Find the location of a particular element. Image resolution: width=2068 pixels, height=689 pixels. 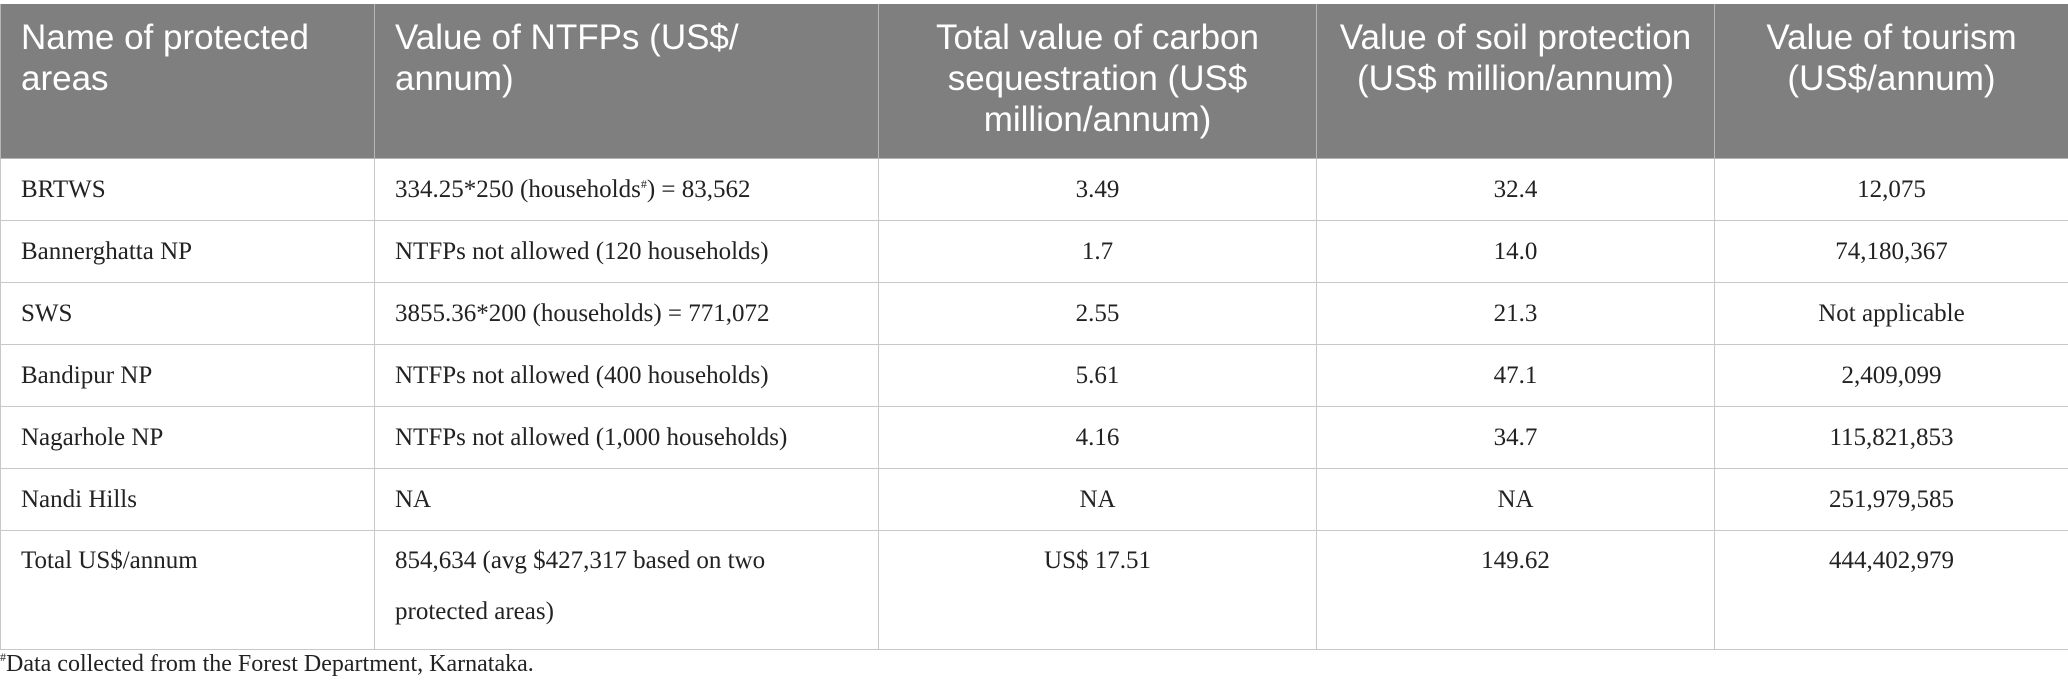

cell-ntfp-value: 334.25*250 (households#) = 83,562 is located at coordinates (626, 189).